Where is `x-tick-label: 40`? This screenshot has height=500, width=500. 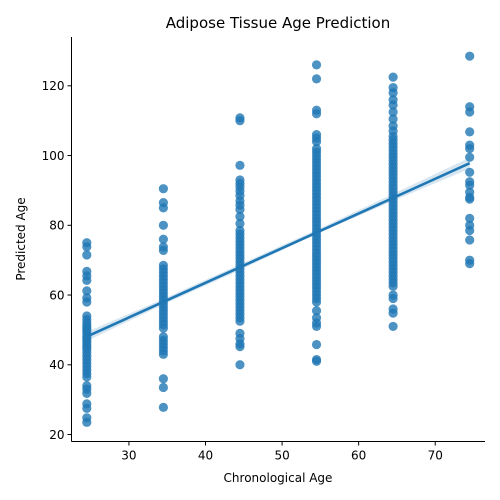 x-tick-label: 40 is located at coordinates (205, 456).